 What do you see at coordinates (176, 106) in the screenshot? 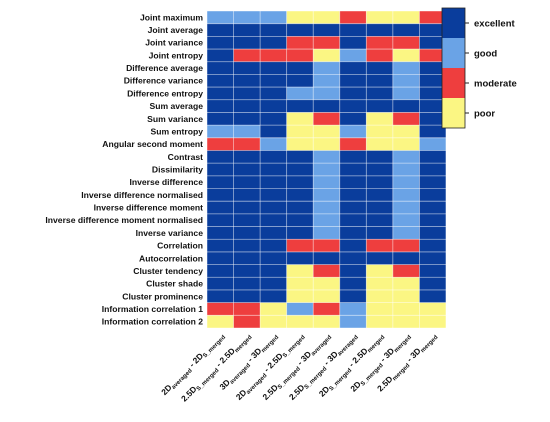
I see `row-label: Sum average` at bounding box center [176, 106].